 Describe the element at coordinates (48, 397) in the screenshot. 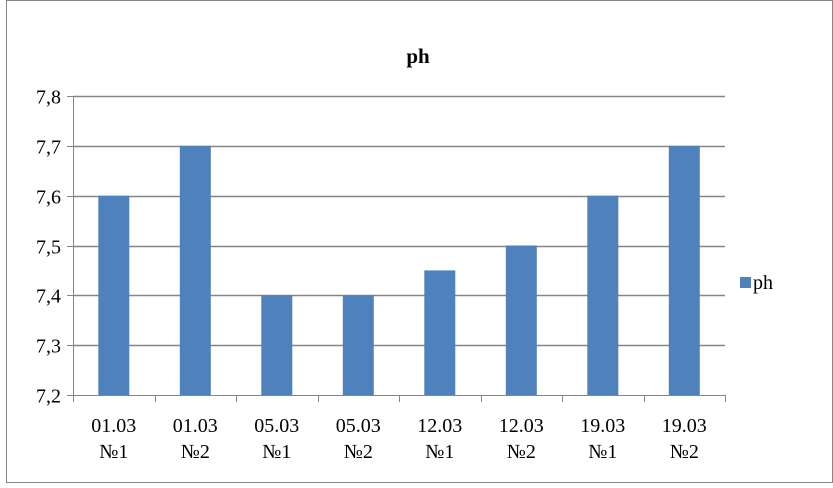

I see `y-tick-label: 7,2` at that location.